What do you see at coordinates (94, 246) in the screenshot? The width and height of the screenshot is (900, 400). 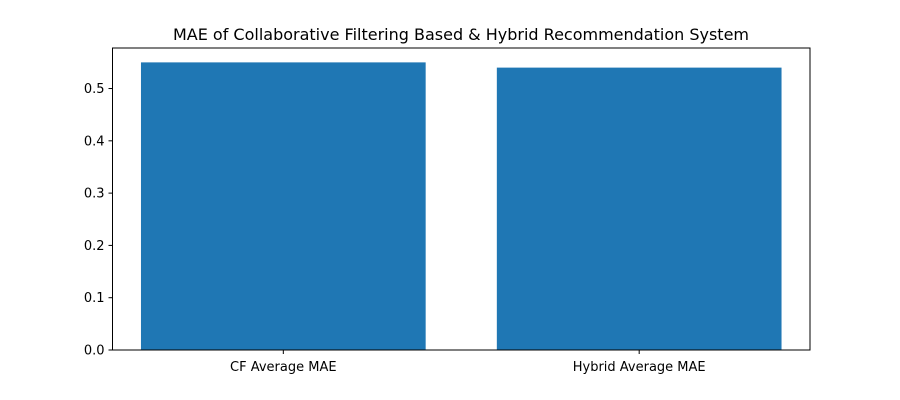 I see `y-tick-label: 0.2` at bounding box center [94, 246].